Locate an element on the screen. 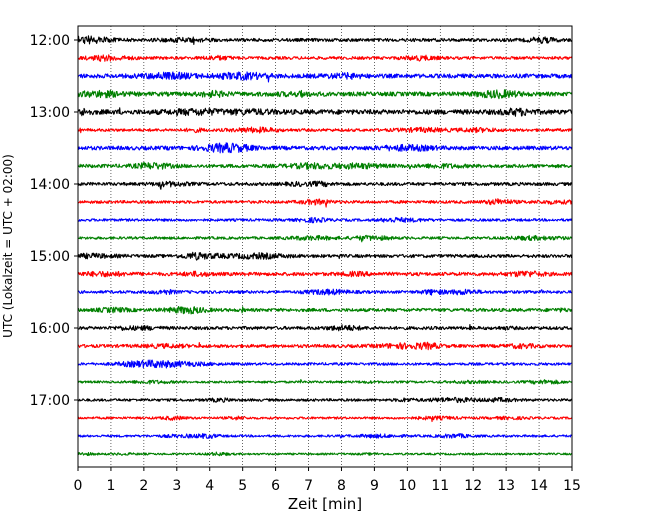 Image resolution: width=650 pixels, height=520 pixels. x-tick-label: 1 is located at coordinates (110, 486).